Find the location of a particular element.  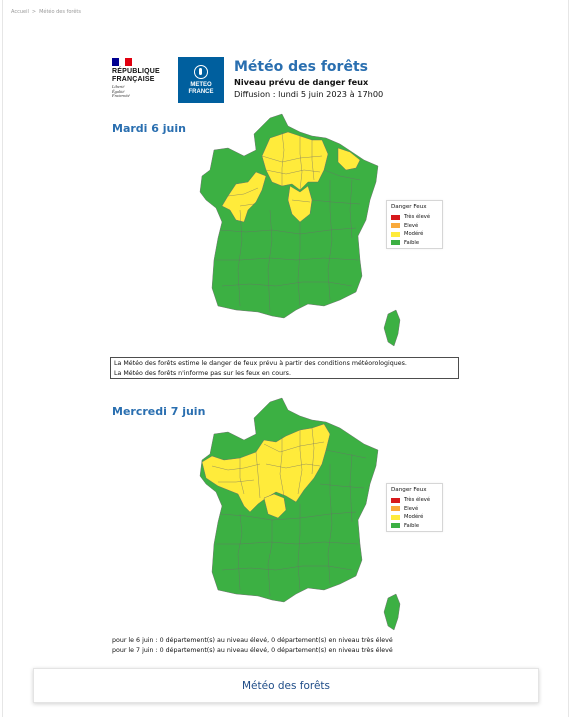

mf-logo-line2: FRANCE is located at coordinates (201, 91).